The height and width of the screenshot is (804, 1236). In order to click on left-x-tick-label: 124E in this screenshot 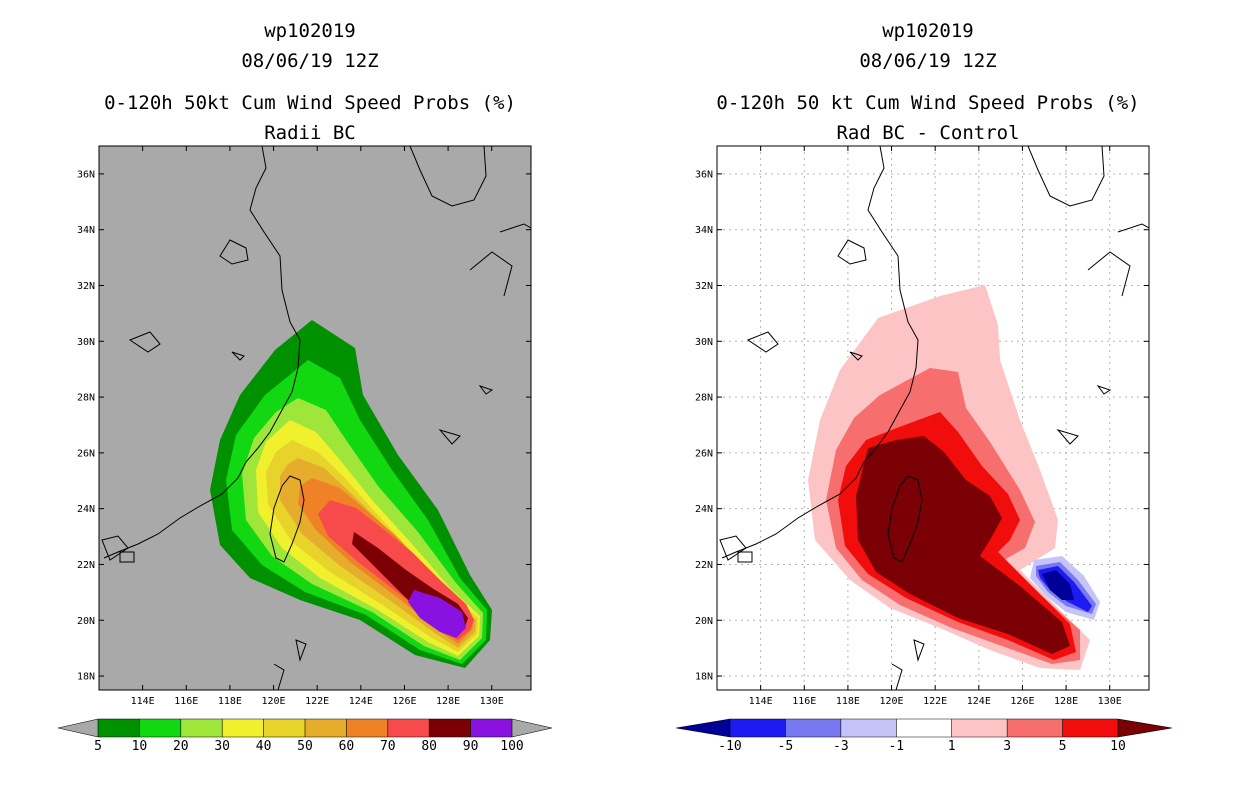, I will do `click(361, 701)`.